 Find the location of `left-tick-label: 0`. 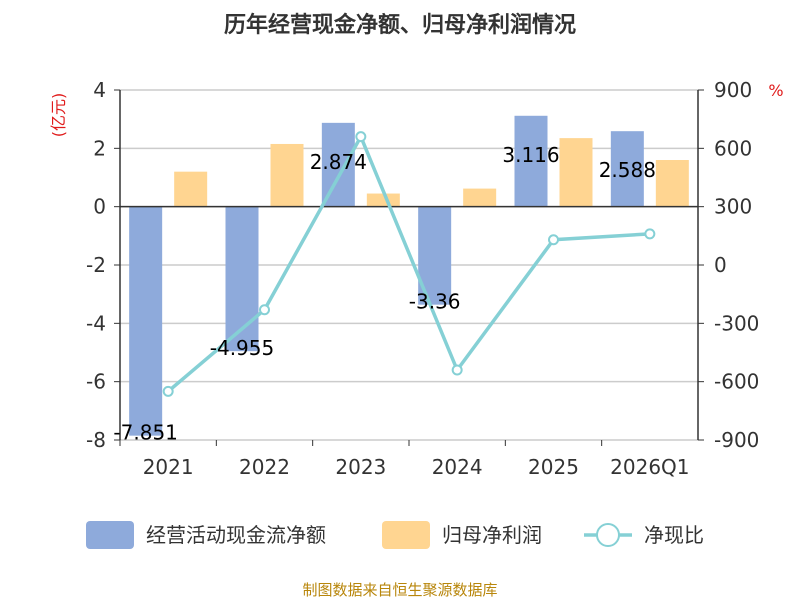

left-tick-label: 0 is located at coordinates (99, 207).